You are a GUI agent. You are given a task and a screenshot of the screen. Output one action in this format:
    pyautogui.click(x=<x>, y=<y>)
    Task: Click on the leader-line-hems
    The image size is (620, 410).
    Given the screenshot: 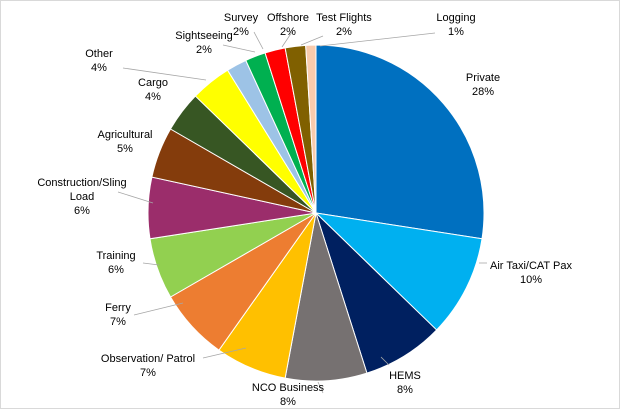 What is the action you would take?
    pyautogui.click(x=385, y=361)
    